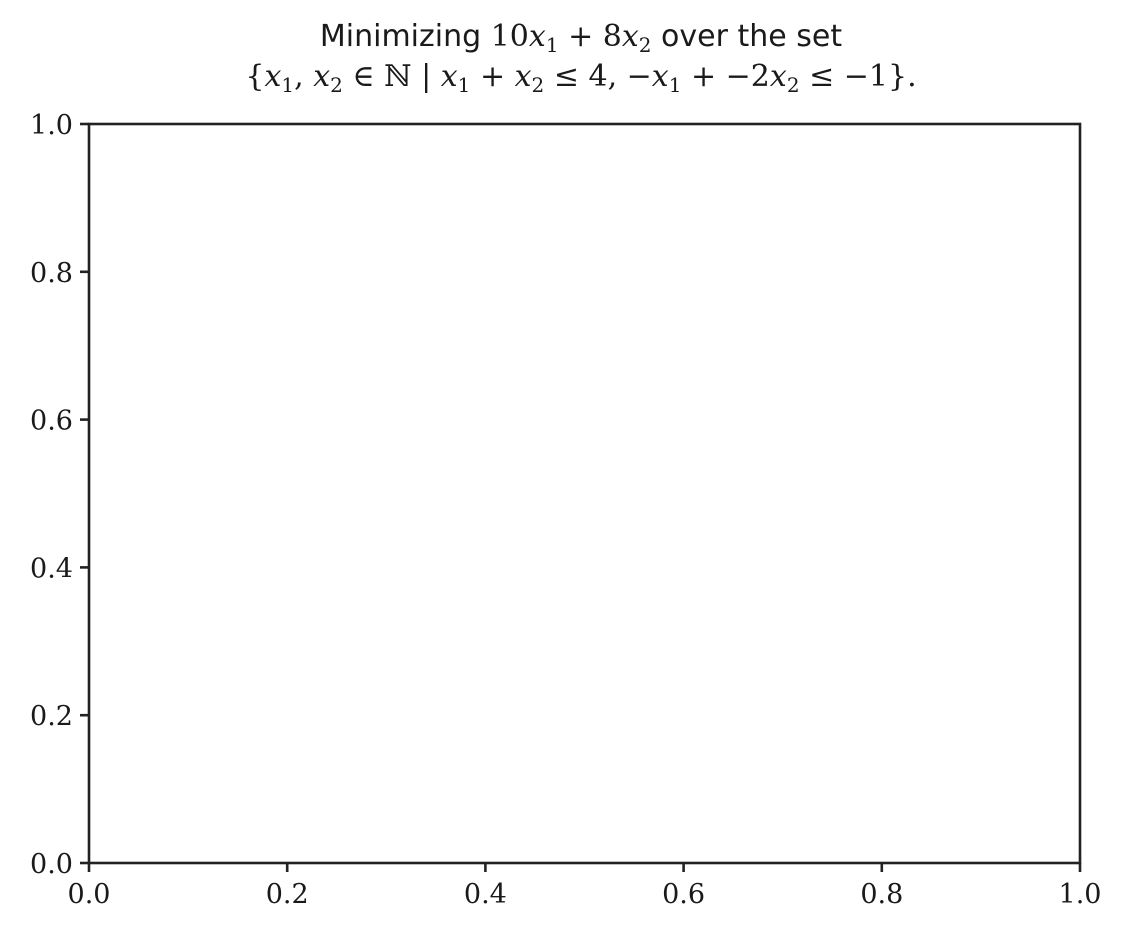  I want to click on x-tick-label: 0.4, so click(485, 894).